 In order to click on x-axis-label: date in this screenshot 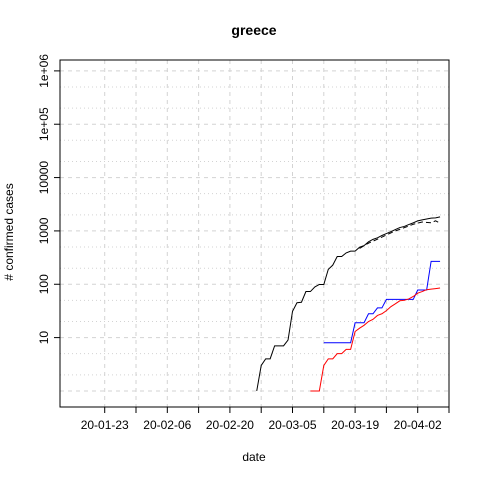, I will do `click(254, 457)`.